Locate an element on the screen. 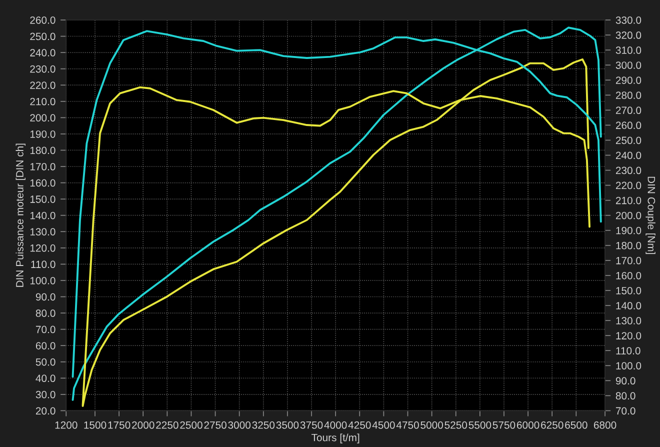 The width and height of the screenshot is (660, 447). y2-tick-label: 100.0 is located at coordinates (629, 366).